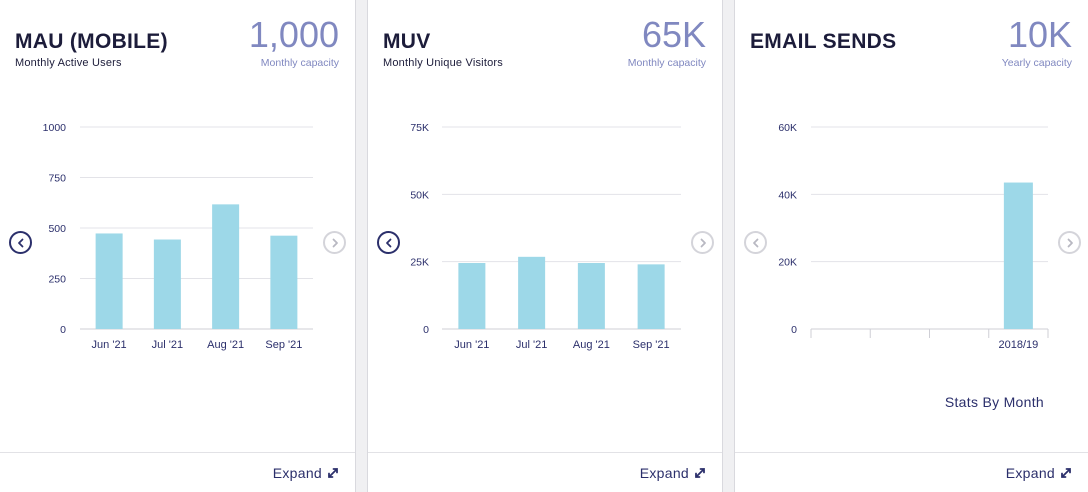 Image resolution: width=1088 pixels, height=492 pixels. I want to click on capacity-value: 1,000, so click(293, 34).